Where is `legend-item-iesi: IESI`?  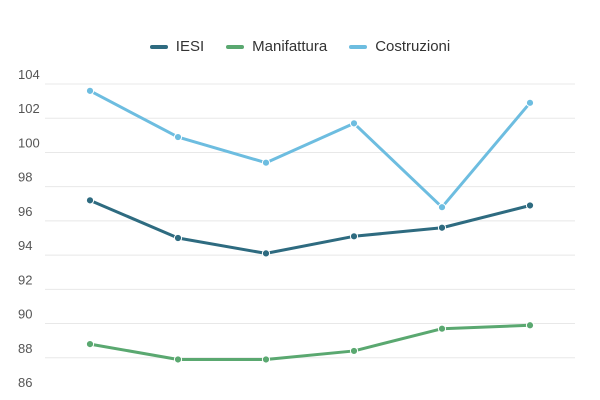
legend-item-iesi: IESI is located at coordinates (177, 46).